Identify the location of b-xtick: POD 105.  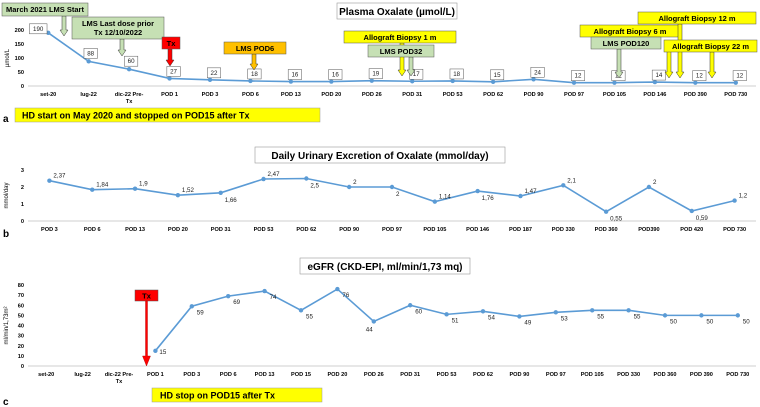
(434, 230).